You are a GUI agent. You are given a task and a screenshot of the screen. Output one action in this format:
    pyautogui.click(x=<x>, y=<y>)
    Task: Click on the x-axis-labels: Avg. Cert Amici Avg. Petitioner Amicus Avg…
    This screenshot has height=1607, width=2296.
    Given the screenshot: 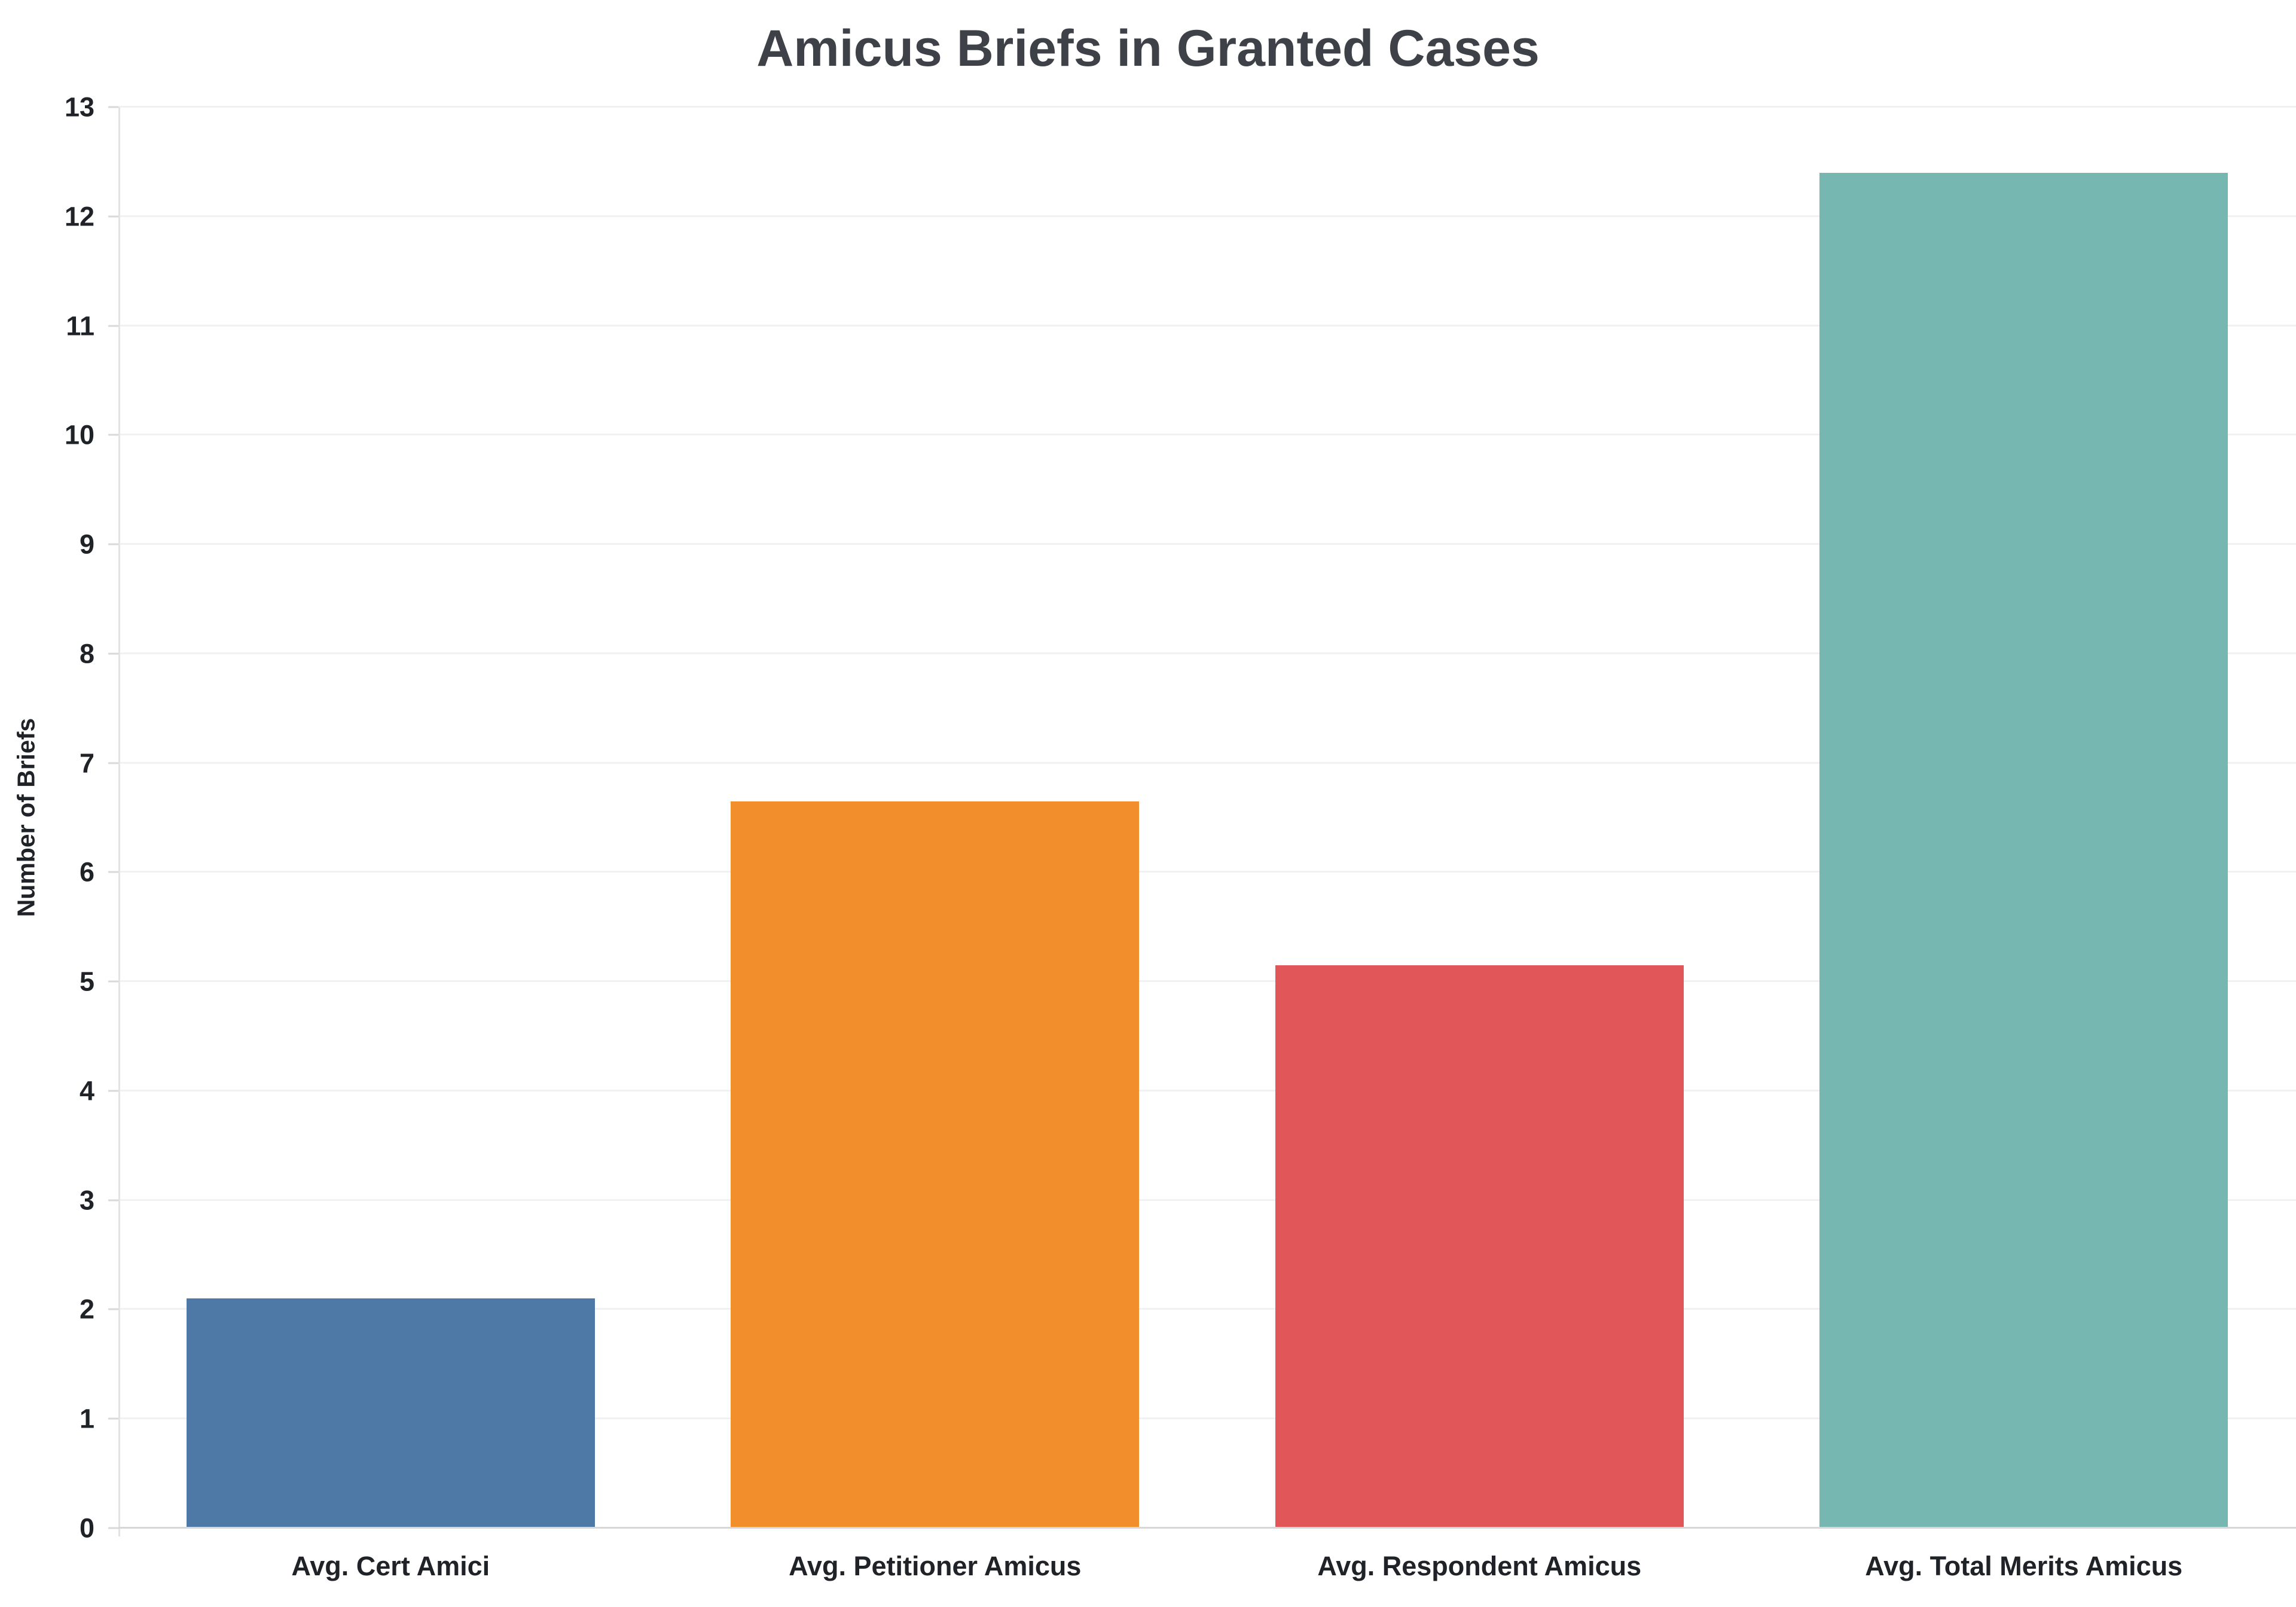 What is the action you would take?
    pyautogui.click(x=1207, y=1566)
    